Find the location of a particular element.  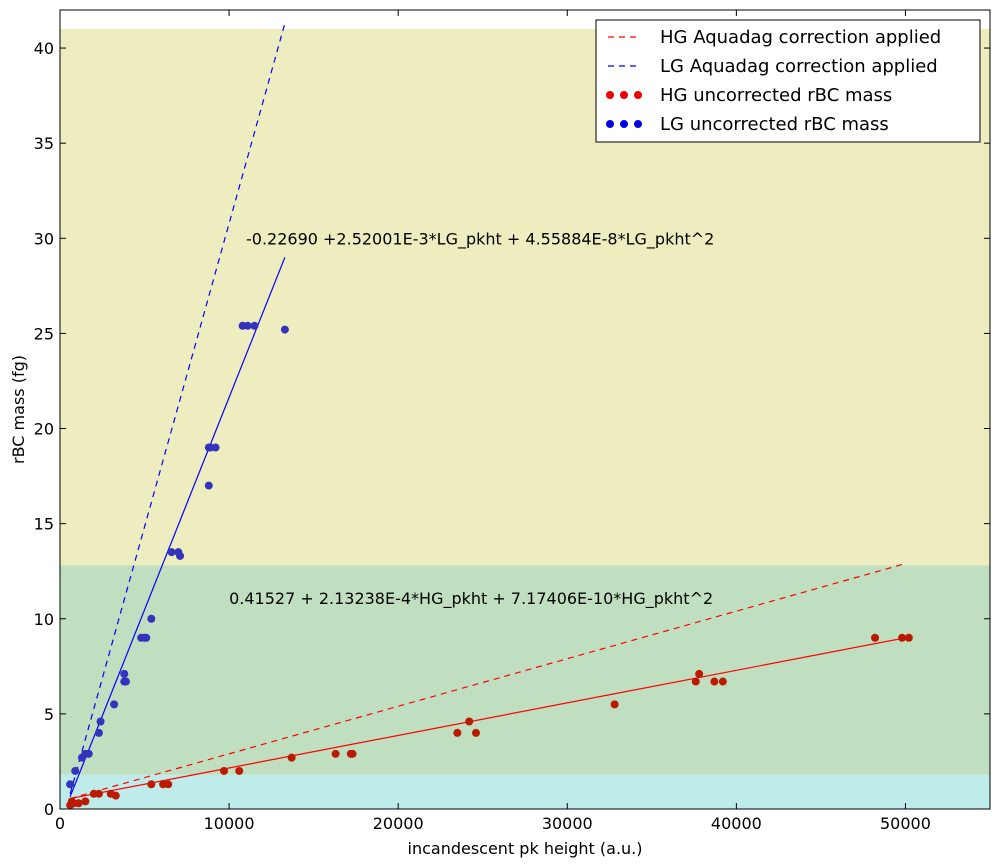

x-tick-label: 50000 is located at coordinates (905, 823).